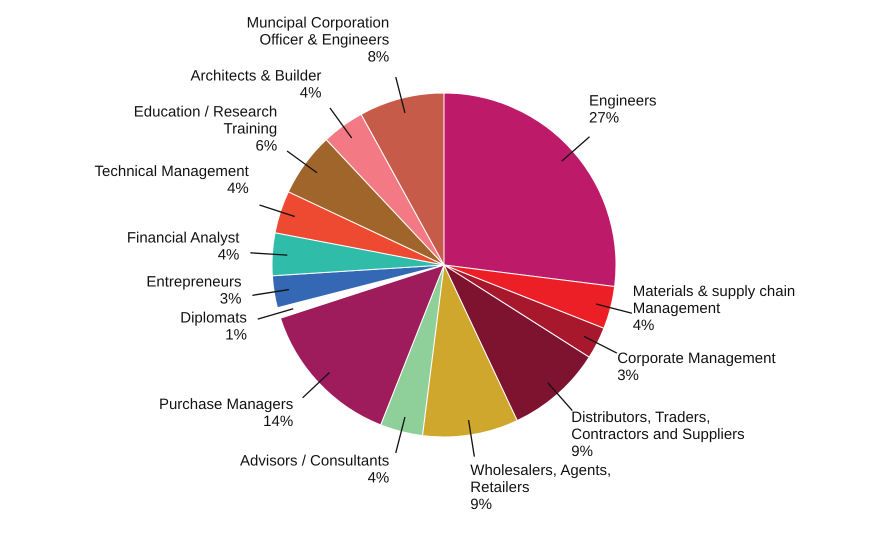 The image size is (879, 540). I want to click on slice-label: Corporate Management, so click(696, 358).